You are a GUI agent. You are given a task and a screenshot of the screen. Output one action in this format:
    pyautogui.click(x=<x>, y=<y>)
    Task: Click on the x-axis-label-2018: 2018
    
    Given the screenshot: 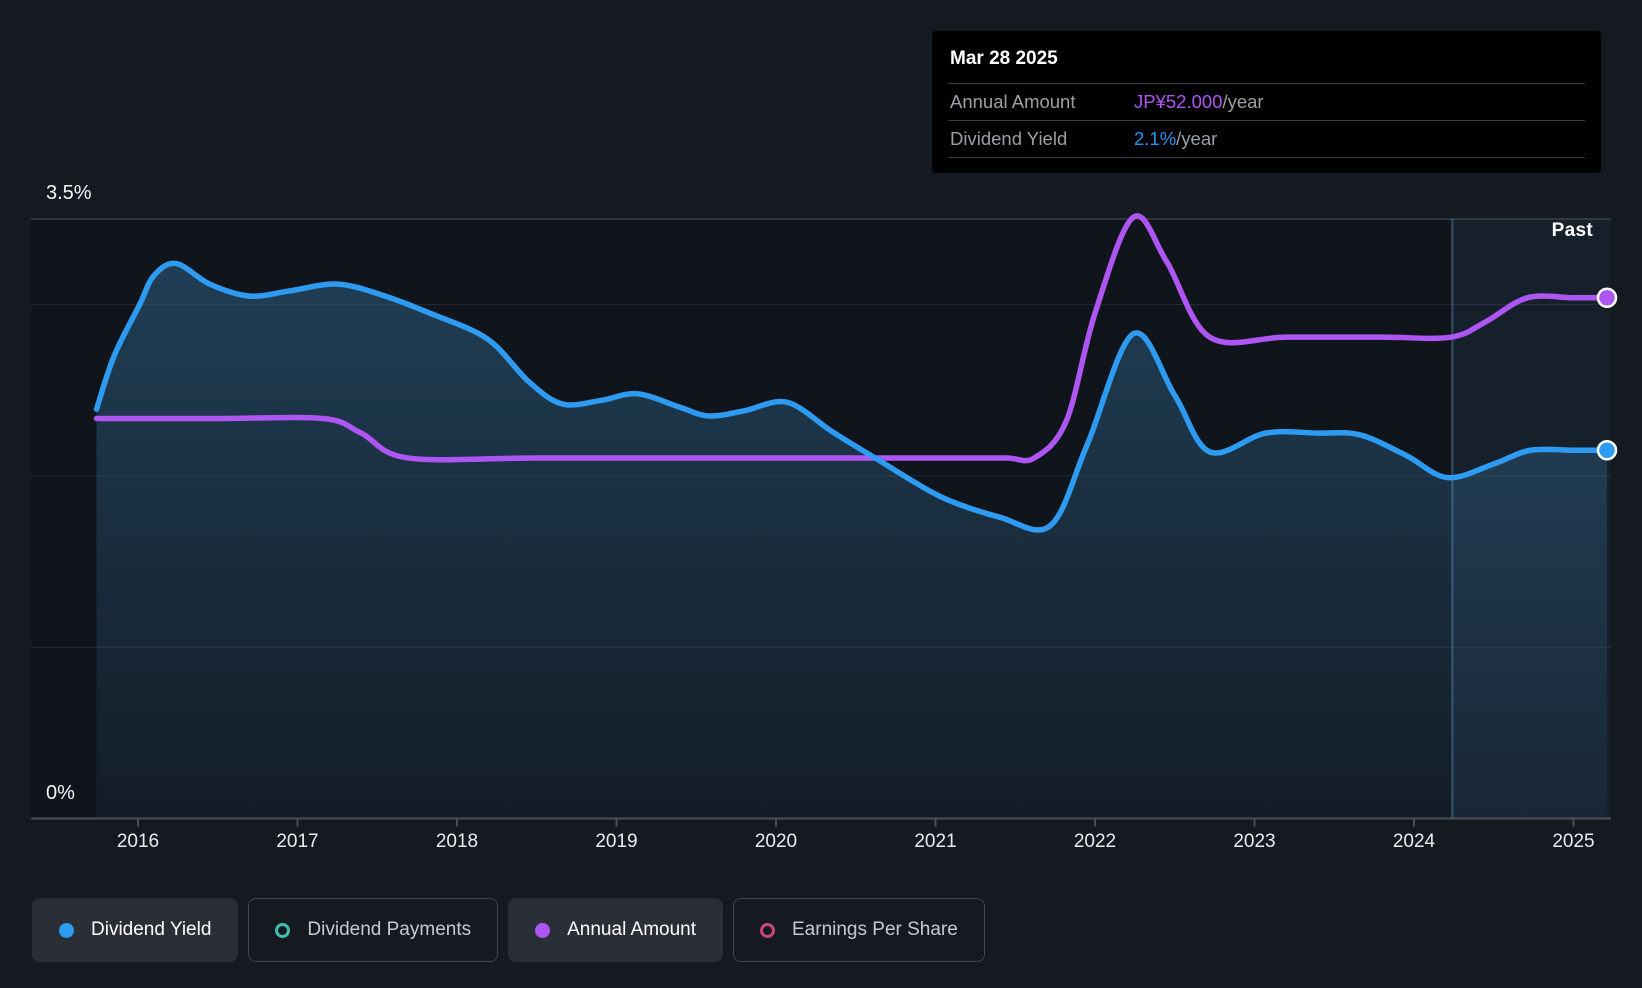 What is the action you would take?
    pyautogui.click(x=457, y=841)
    